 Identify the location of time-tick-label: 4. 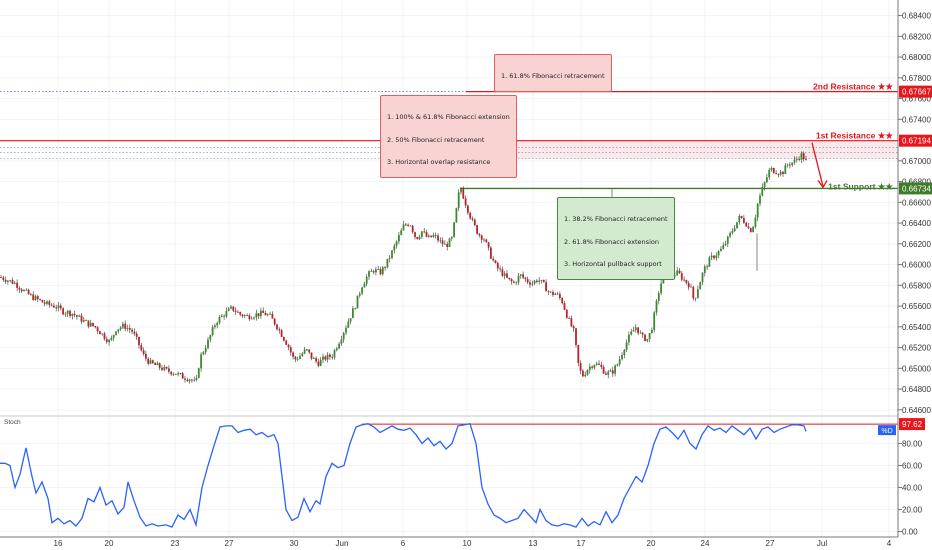
(889, 543).